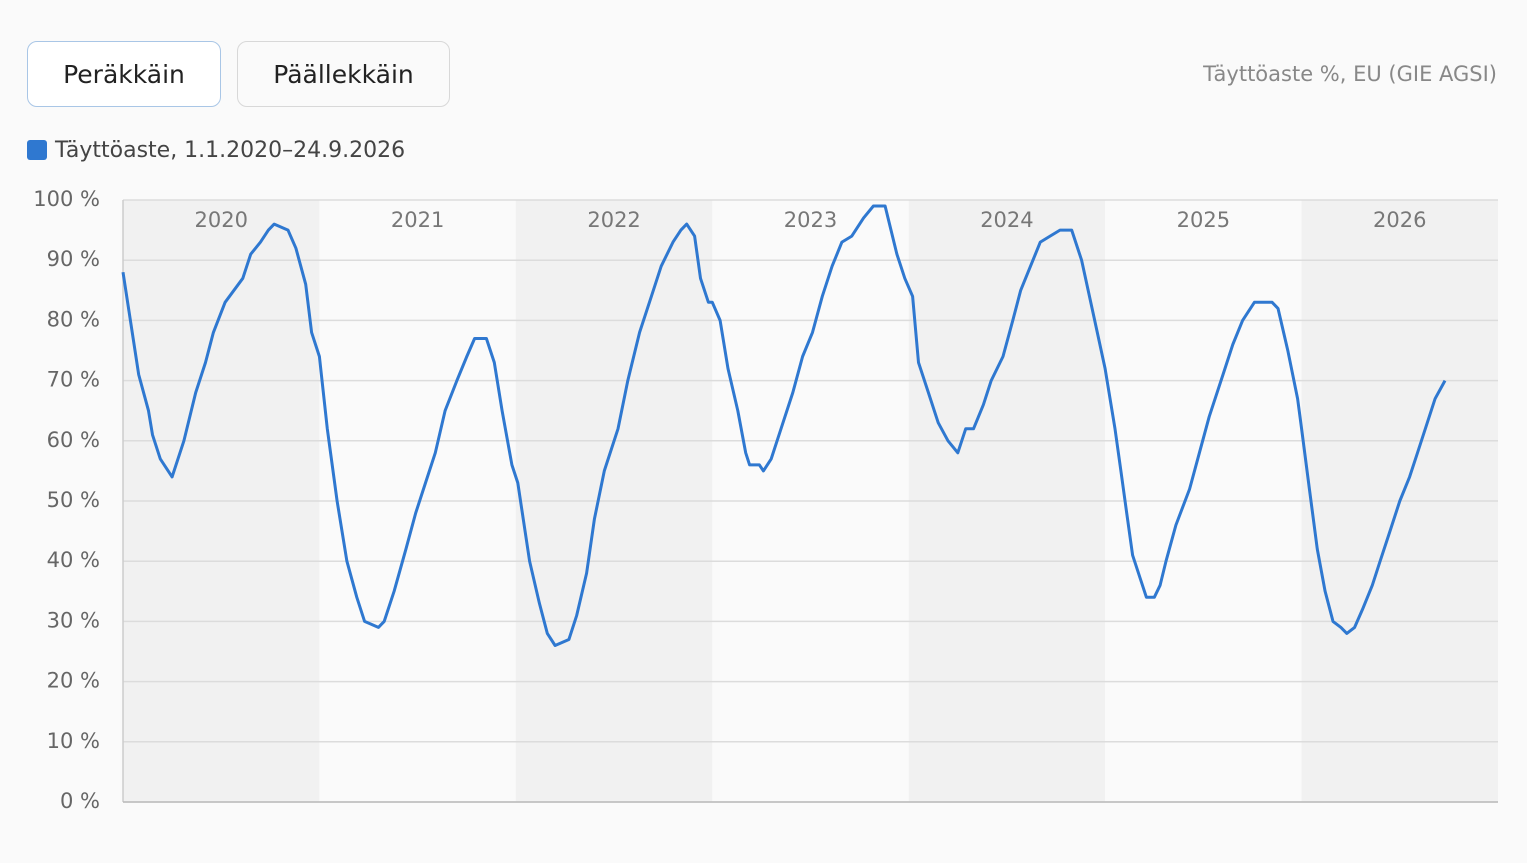  I want to click on toggle-button: Päällekkäin, so click(343, 74).